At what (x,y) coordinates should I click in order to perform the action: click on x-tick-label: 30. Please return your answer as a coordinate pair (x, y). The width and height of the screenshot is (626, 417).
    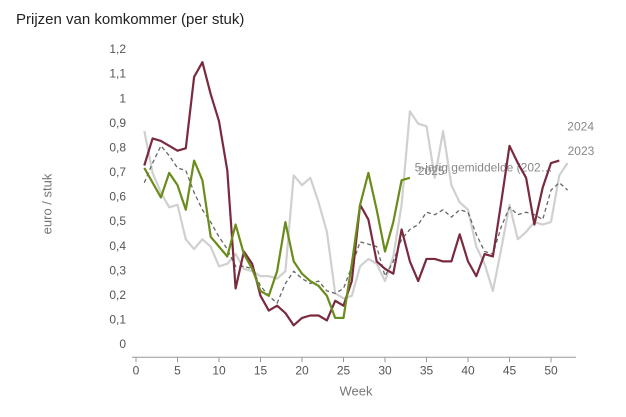
    Looking at the image, I should click on (385, 370).